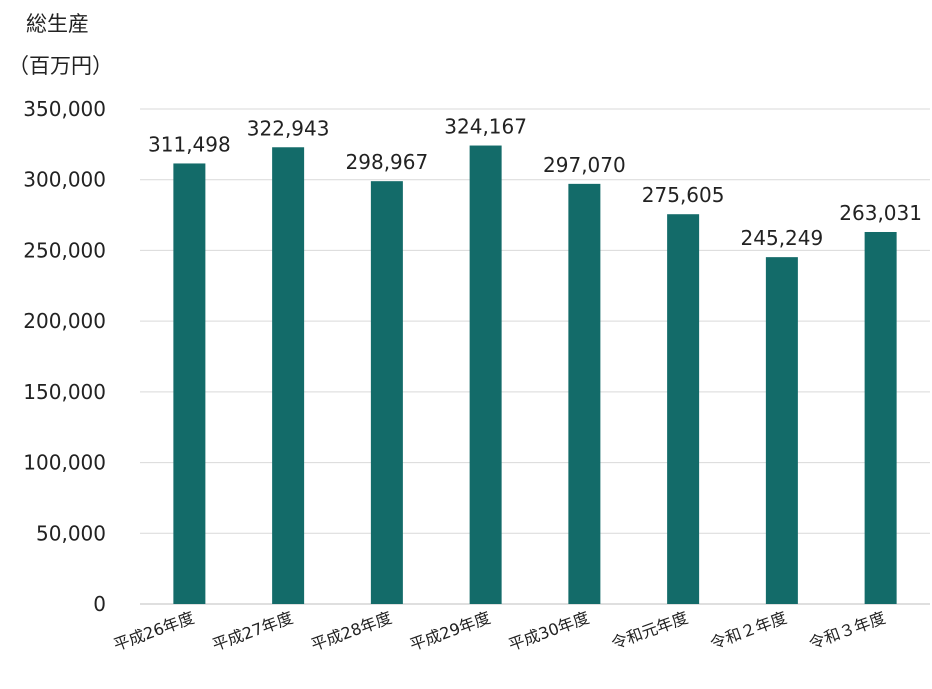 This screenshot has height=689, width=932. What do you see at coordinates (57, 24) in the screenshot?
I see `y-axis-title-line1: 総生産` at bounding box center [57, 24].